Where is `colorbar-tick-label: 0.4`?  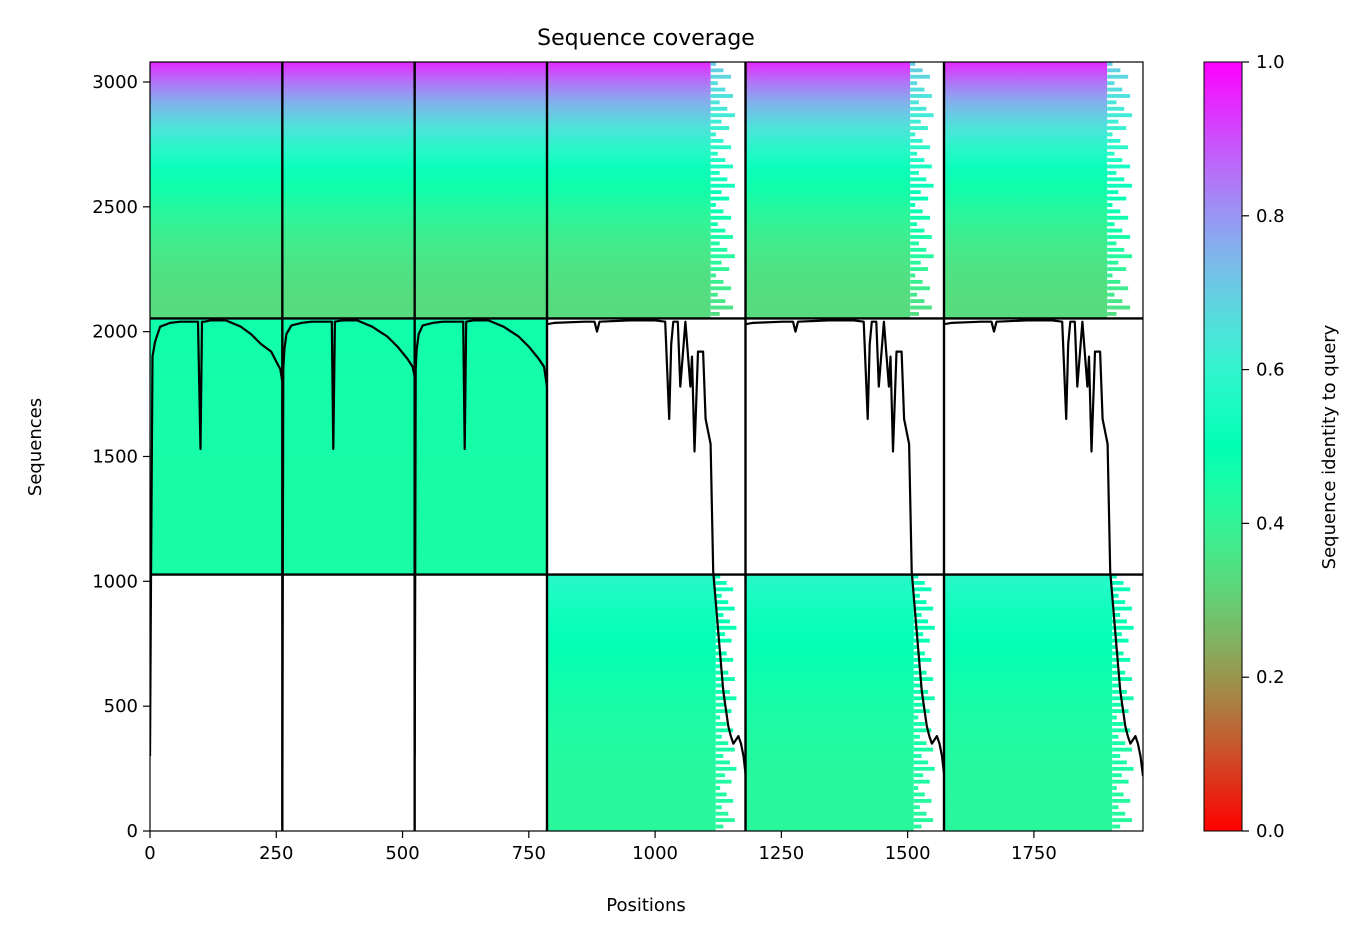
colorbar-tick-label: 0.4 is located at coordinates (1270, 523).